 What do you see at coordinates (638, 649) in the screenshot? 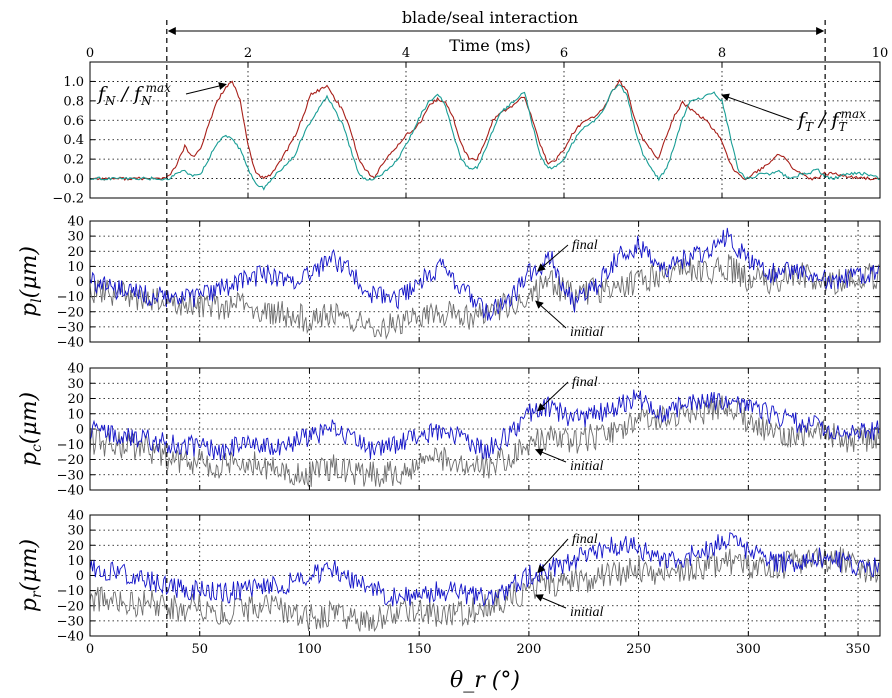
I see `x-tick-label: 250` at bounding box center [638, 649].